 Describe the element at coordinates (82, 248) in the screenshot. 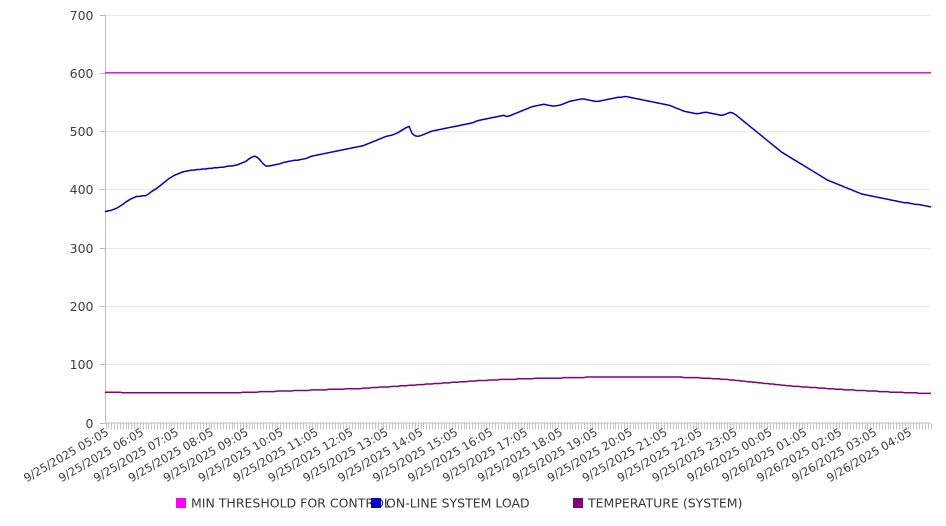

I see `y-tick-label: 300` at that location.